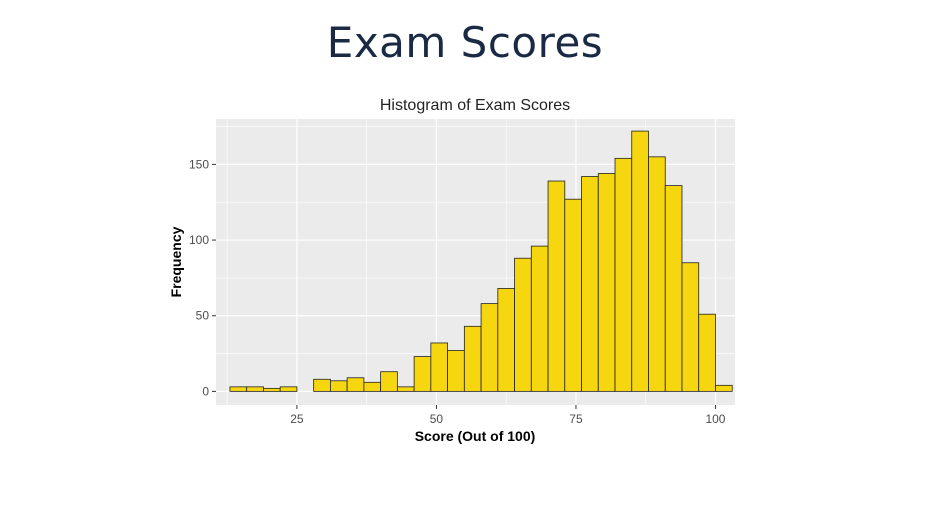 The width and height of the screenshot is (930, 514). I want to click on chart-title: Histogram of Exam Scores, so click(475, 105).